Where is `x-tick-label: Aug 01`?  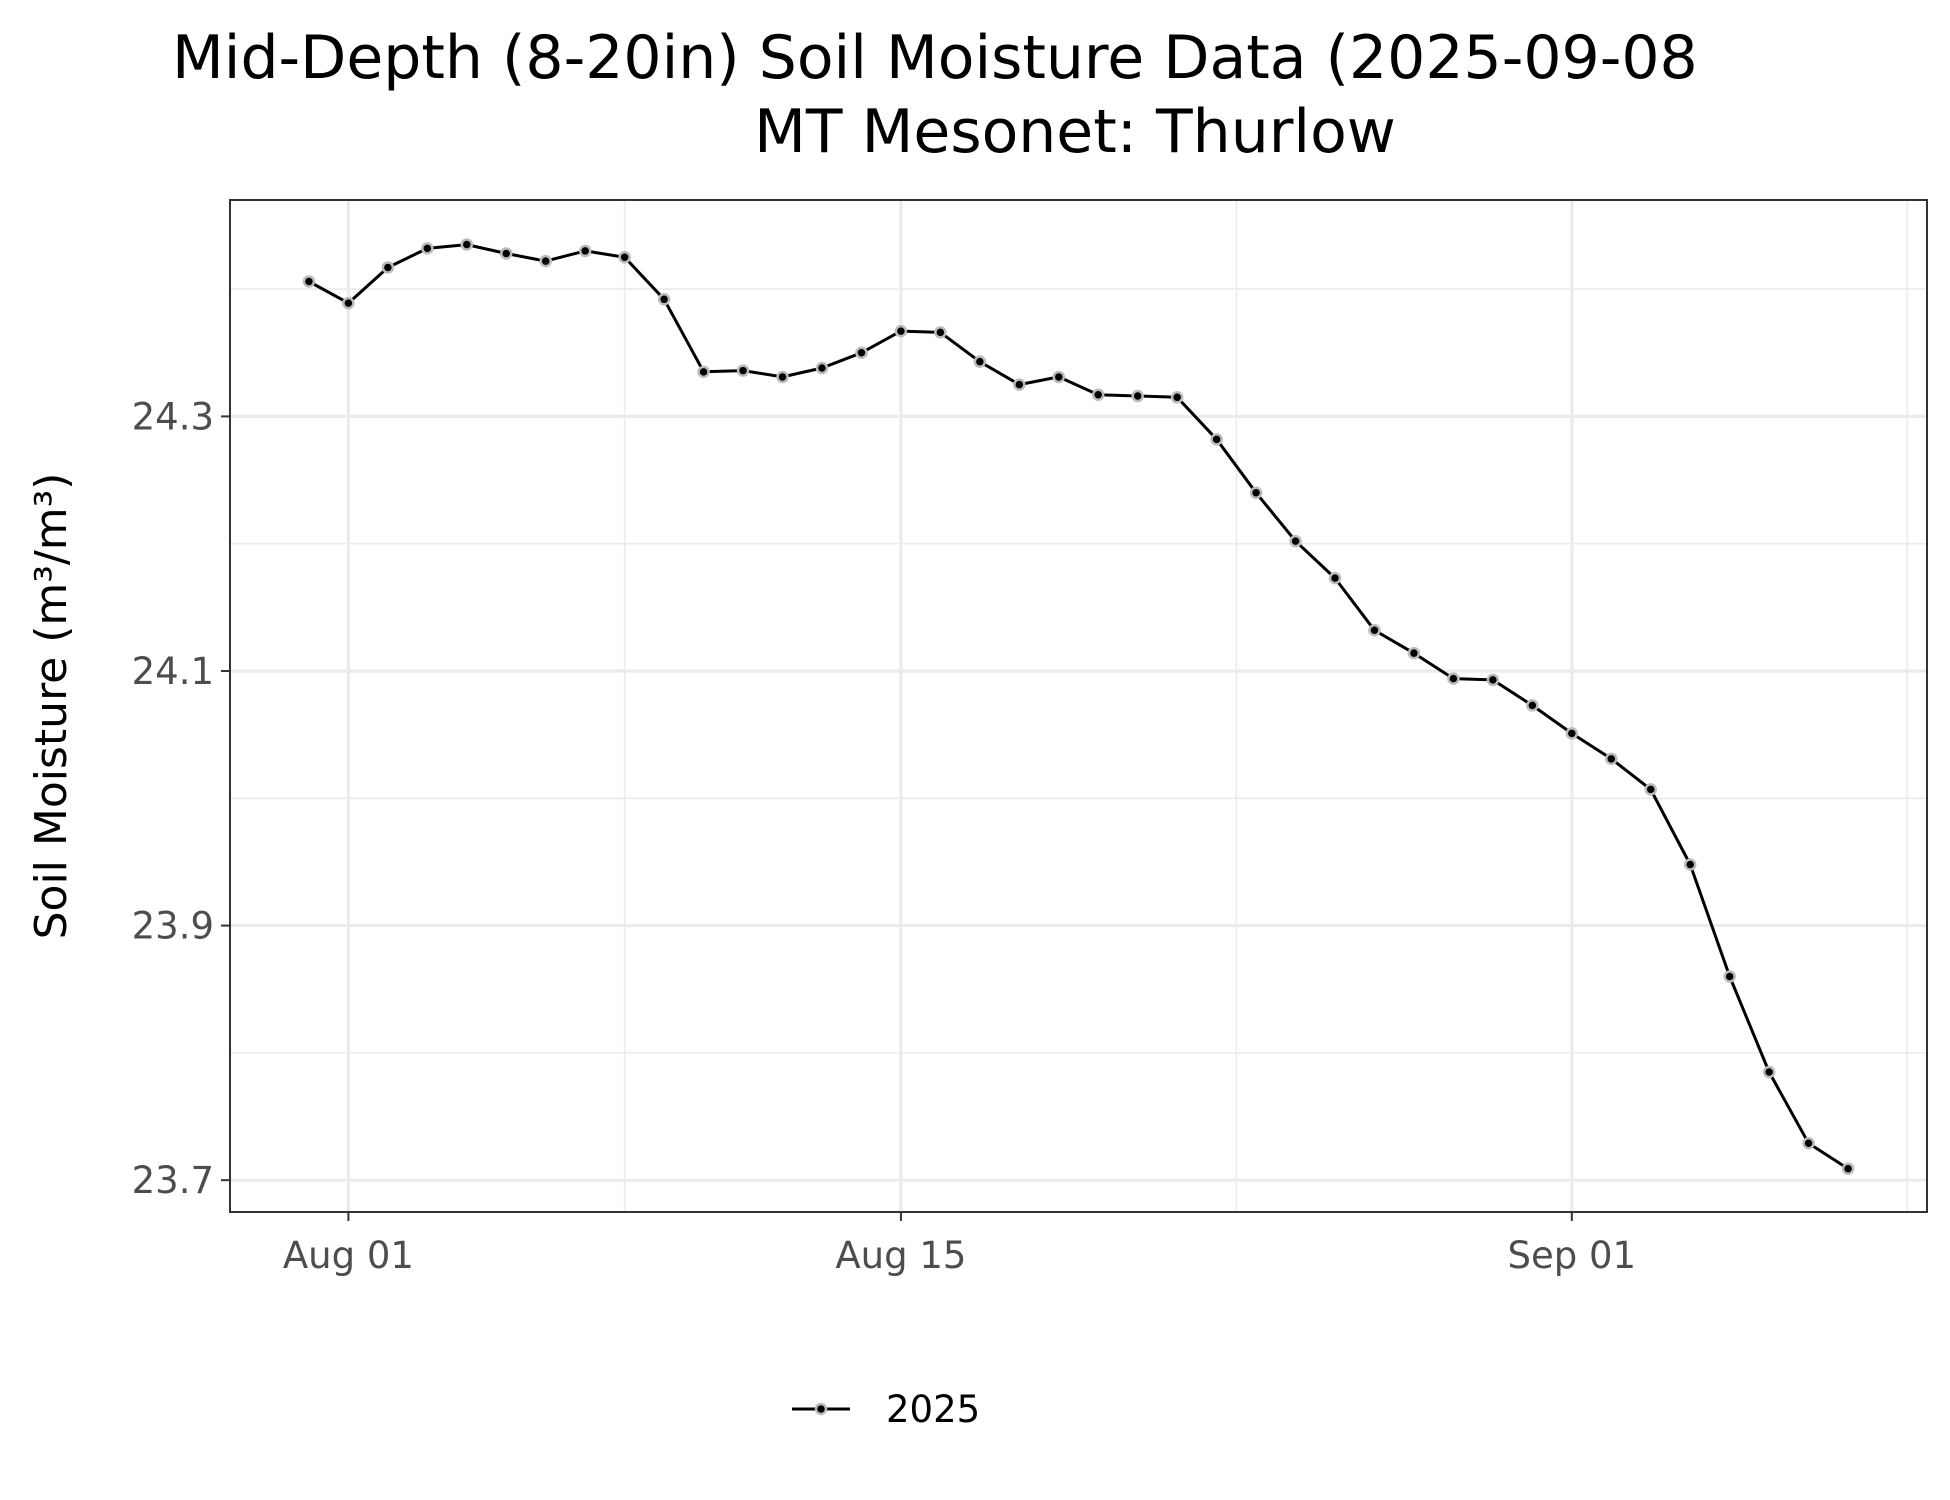
x-tick-label: Aug 01 is located at coordinates (348, 1255).